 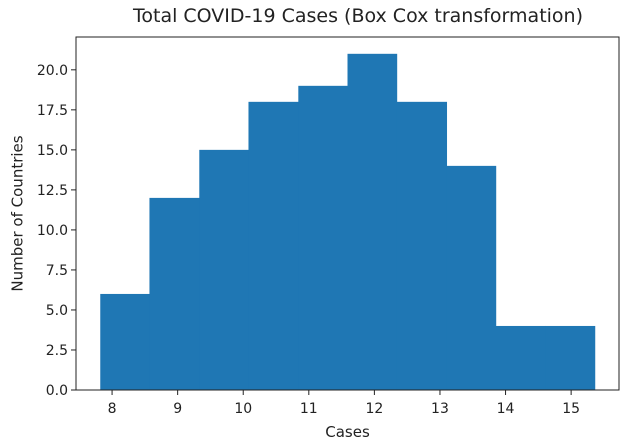 I want to click on y-tick-label: 7.5, so click(x=57, y=271).